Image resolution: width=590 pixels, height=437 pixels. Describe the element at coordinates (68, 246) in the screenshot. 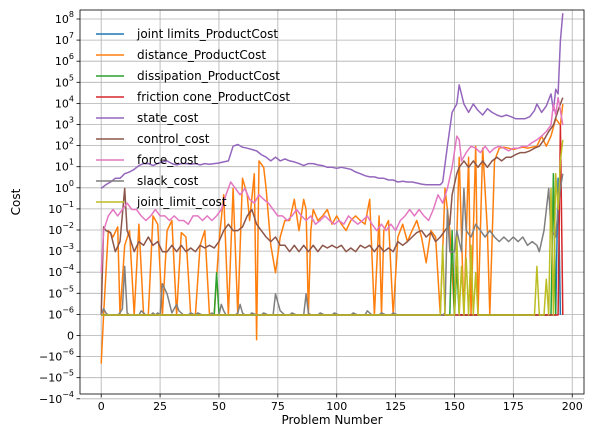

I see `y-tick-exponent: −3` at that location.